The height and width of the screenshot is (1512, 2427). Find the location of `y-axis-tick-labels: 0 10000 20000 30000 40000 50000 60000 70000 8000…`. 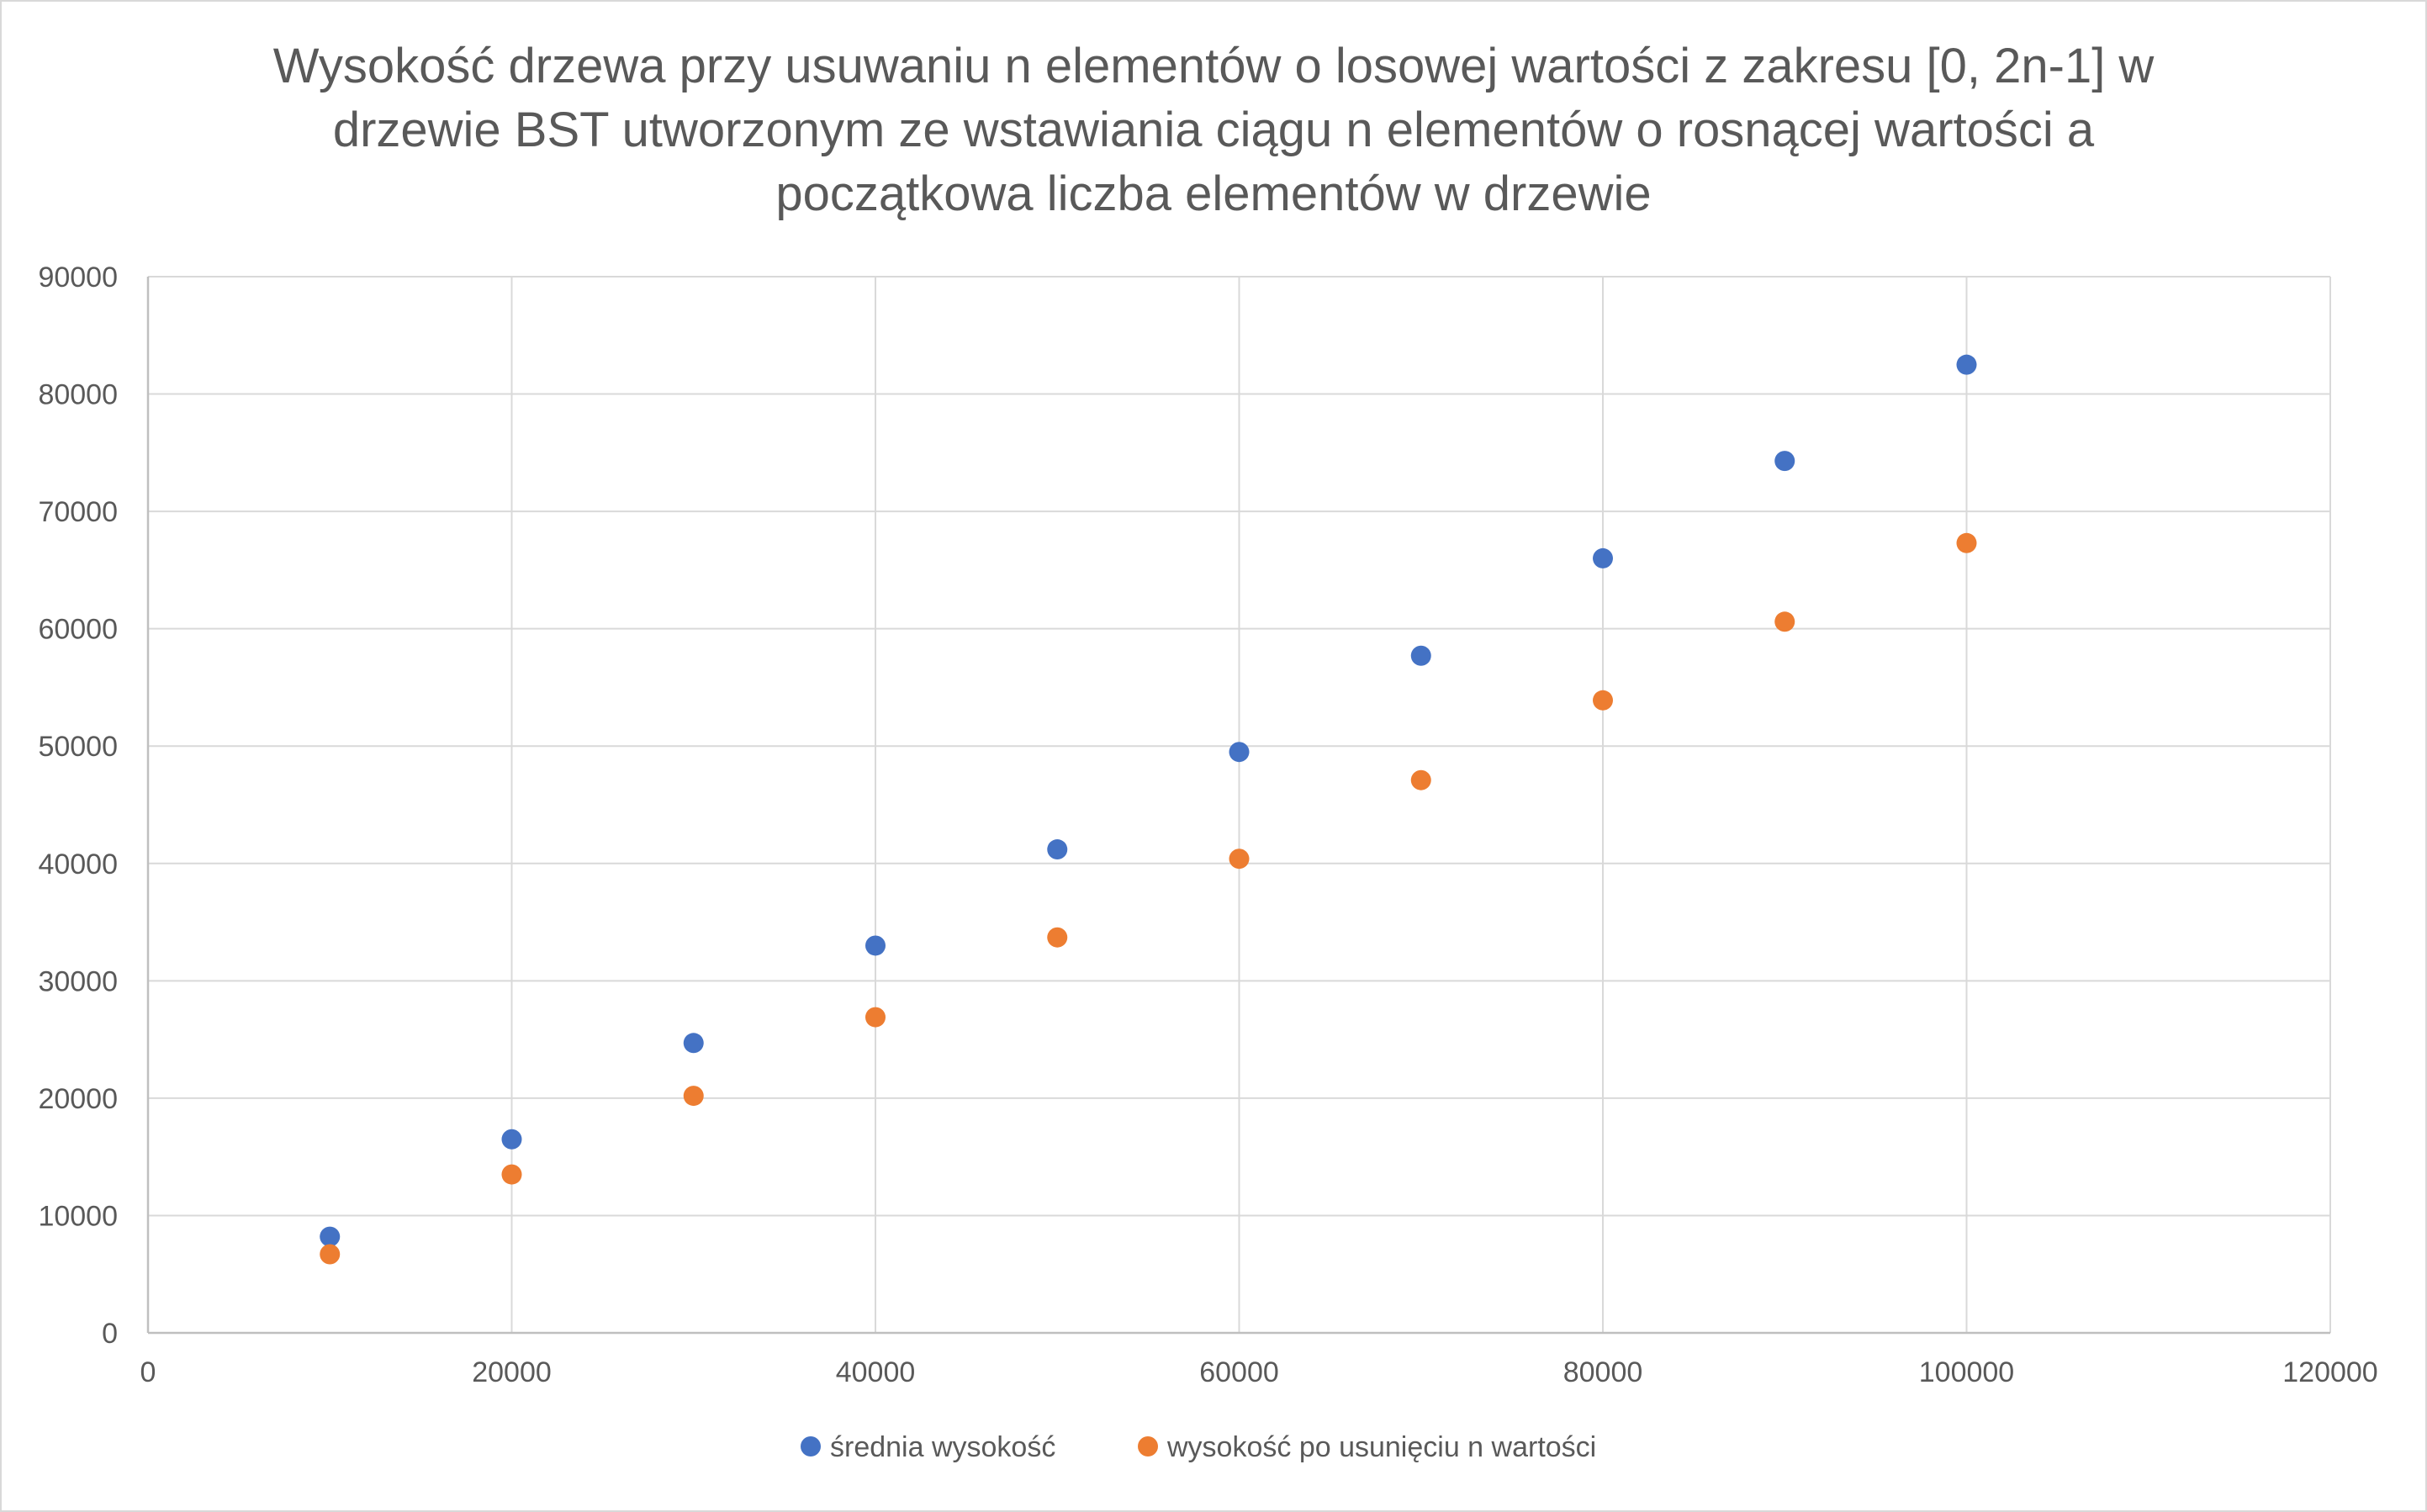

y-axis-tick-labels: 0 10000 20000 30000 40000 50000 60000 70000 8000… is located at coordinates (78, 806).